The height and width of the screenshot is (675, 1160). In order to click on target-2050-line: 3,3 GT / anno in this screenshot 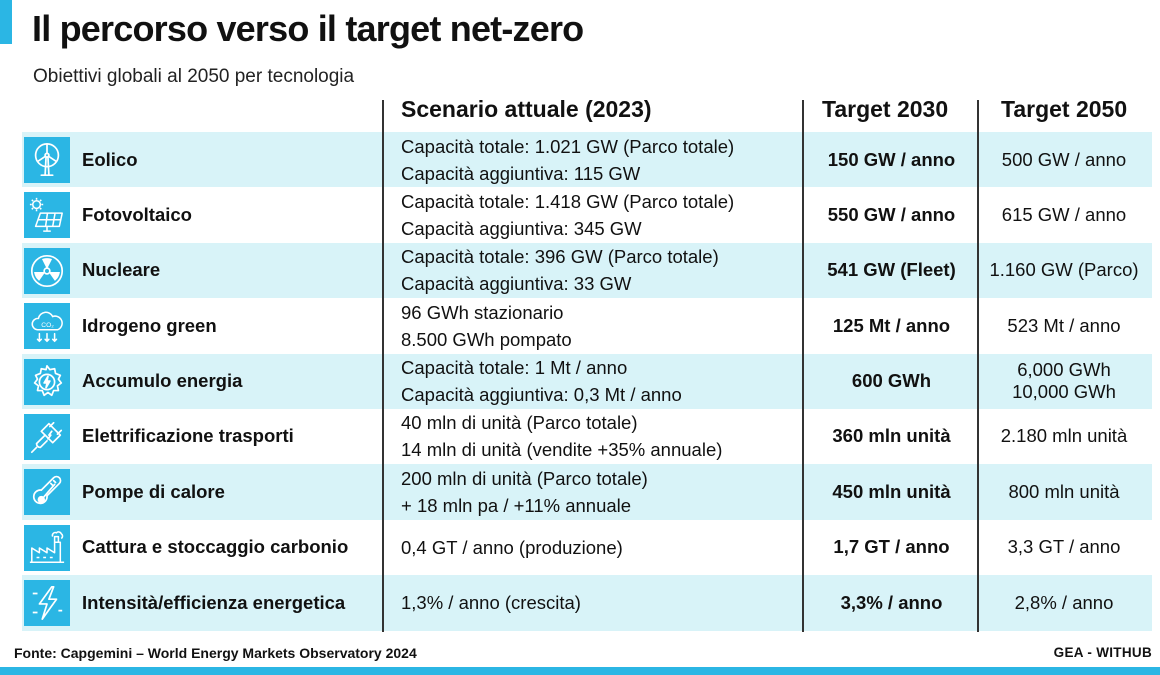, I will do `click(1064, 547)`.